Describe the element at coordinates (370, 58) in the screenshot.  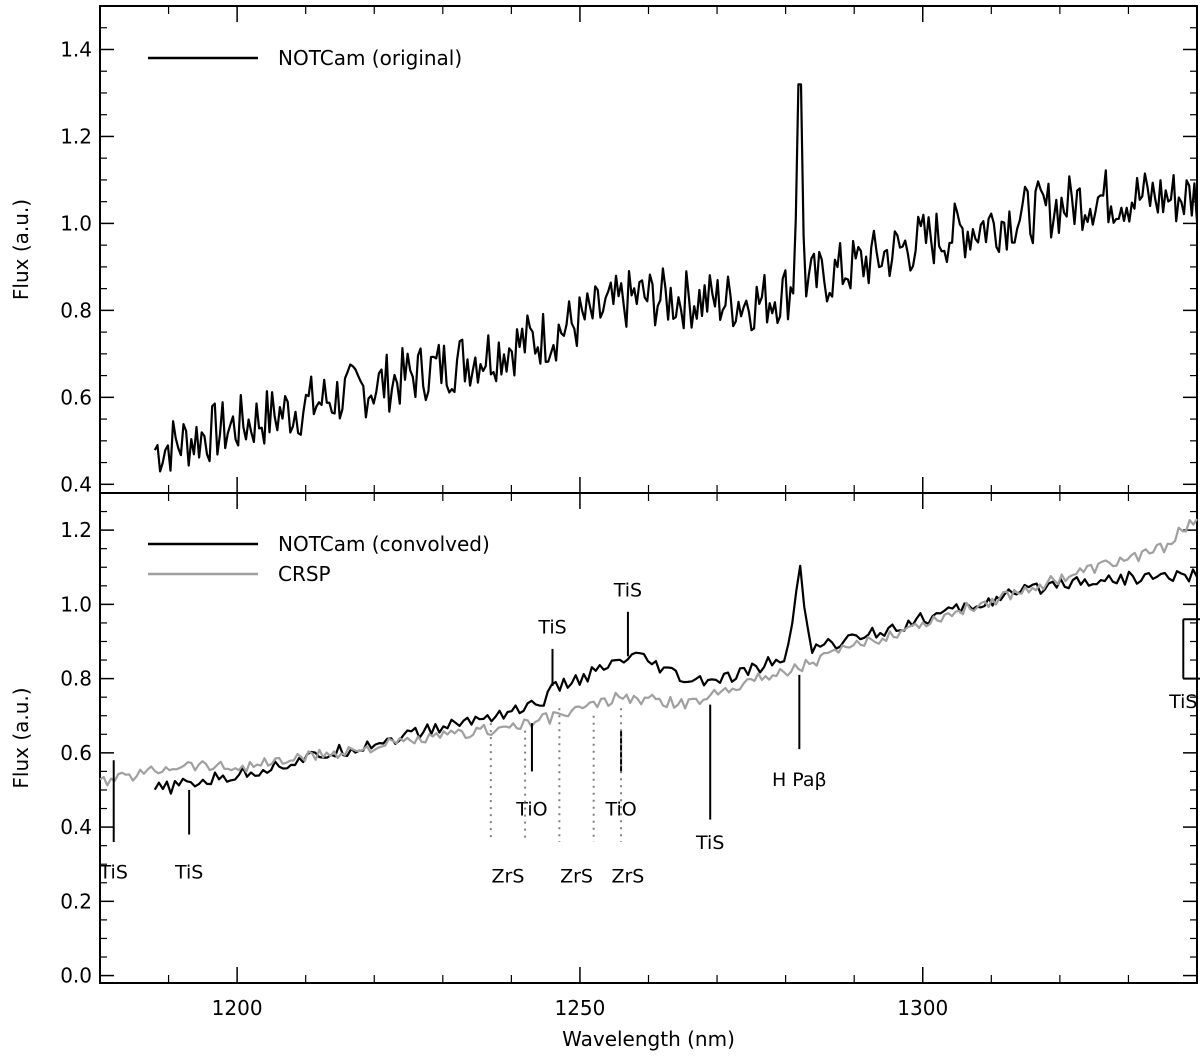
I see `legend-label: NOTCam (original)` at that location.